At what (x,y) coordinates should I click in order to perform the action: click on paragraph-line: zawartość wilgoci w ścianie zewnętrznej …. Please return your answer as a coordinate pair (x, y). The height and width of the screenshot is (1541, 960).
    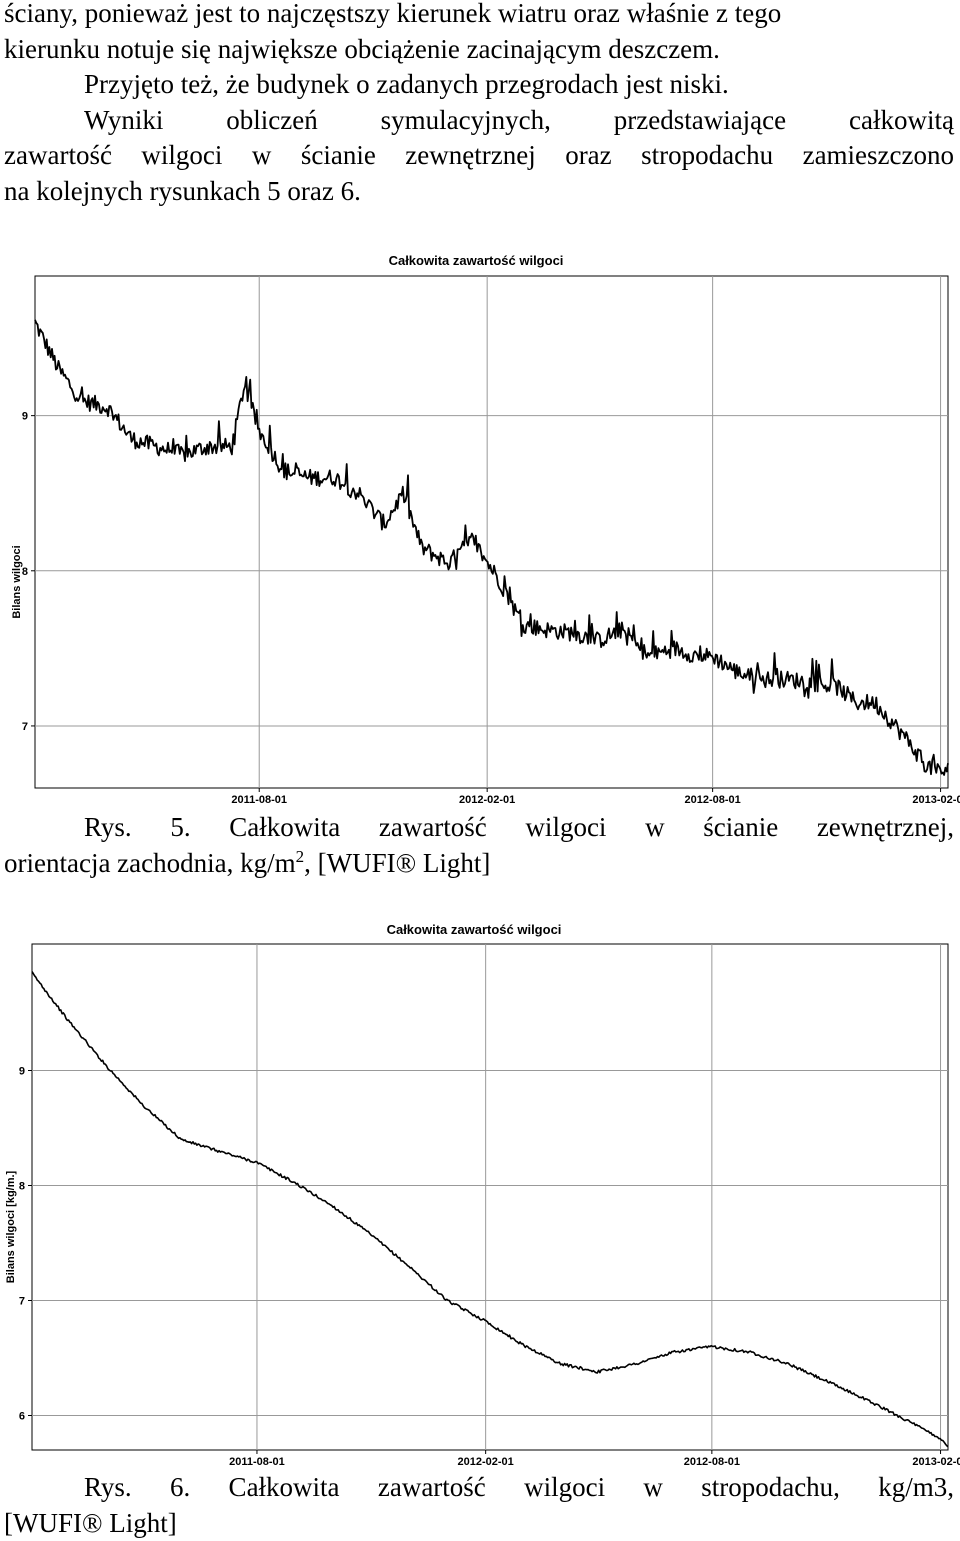
    Looking at the image, I should click on (479, 155).